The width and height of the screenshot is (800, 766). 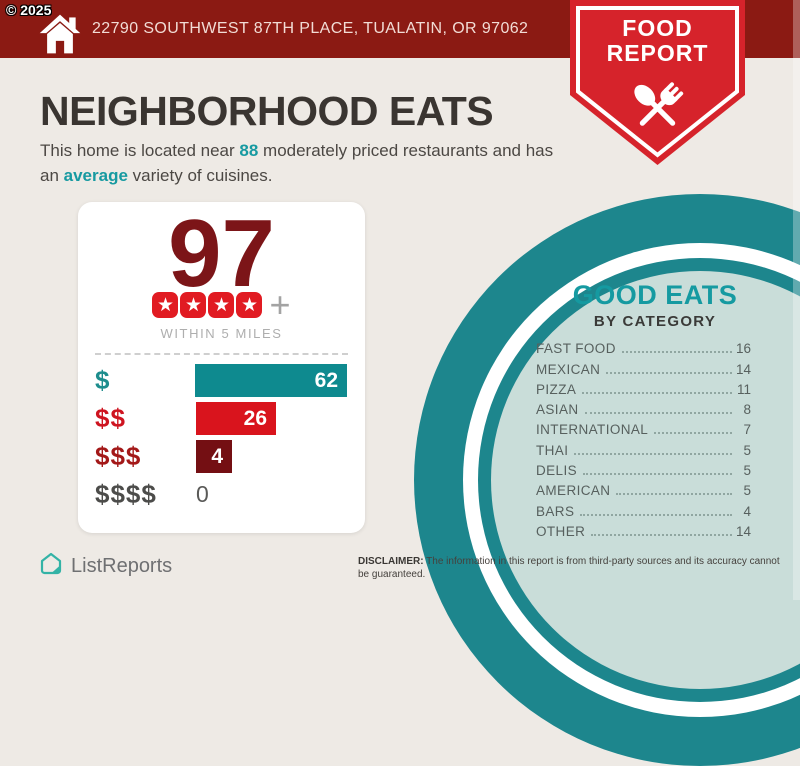 What do you see at coordinates (110, 418) in the screenshot?
I see `price-tier-label: $$` at bounding box center [110, 418].